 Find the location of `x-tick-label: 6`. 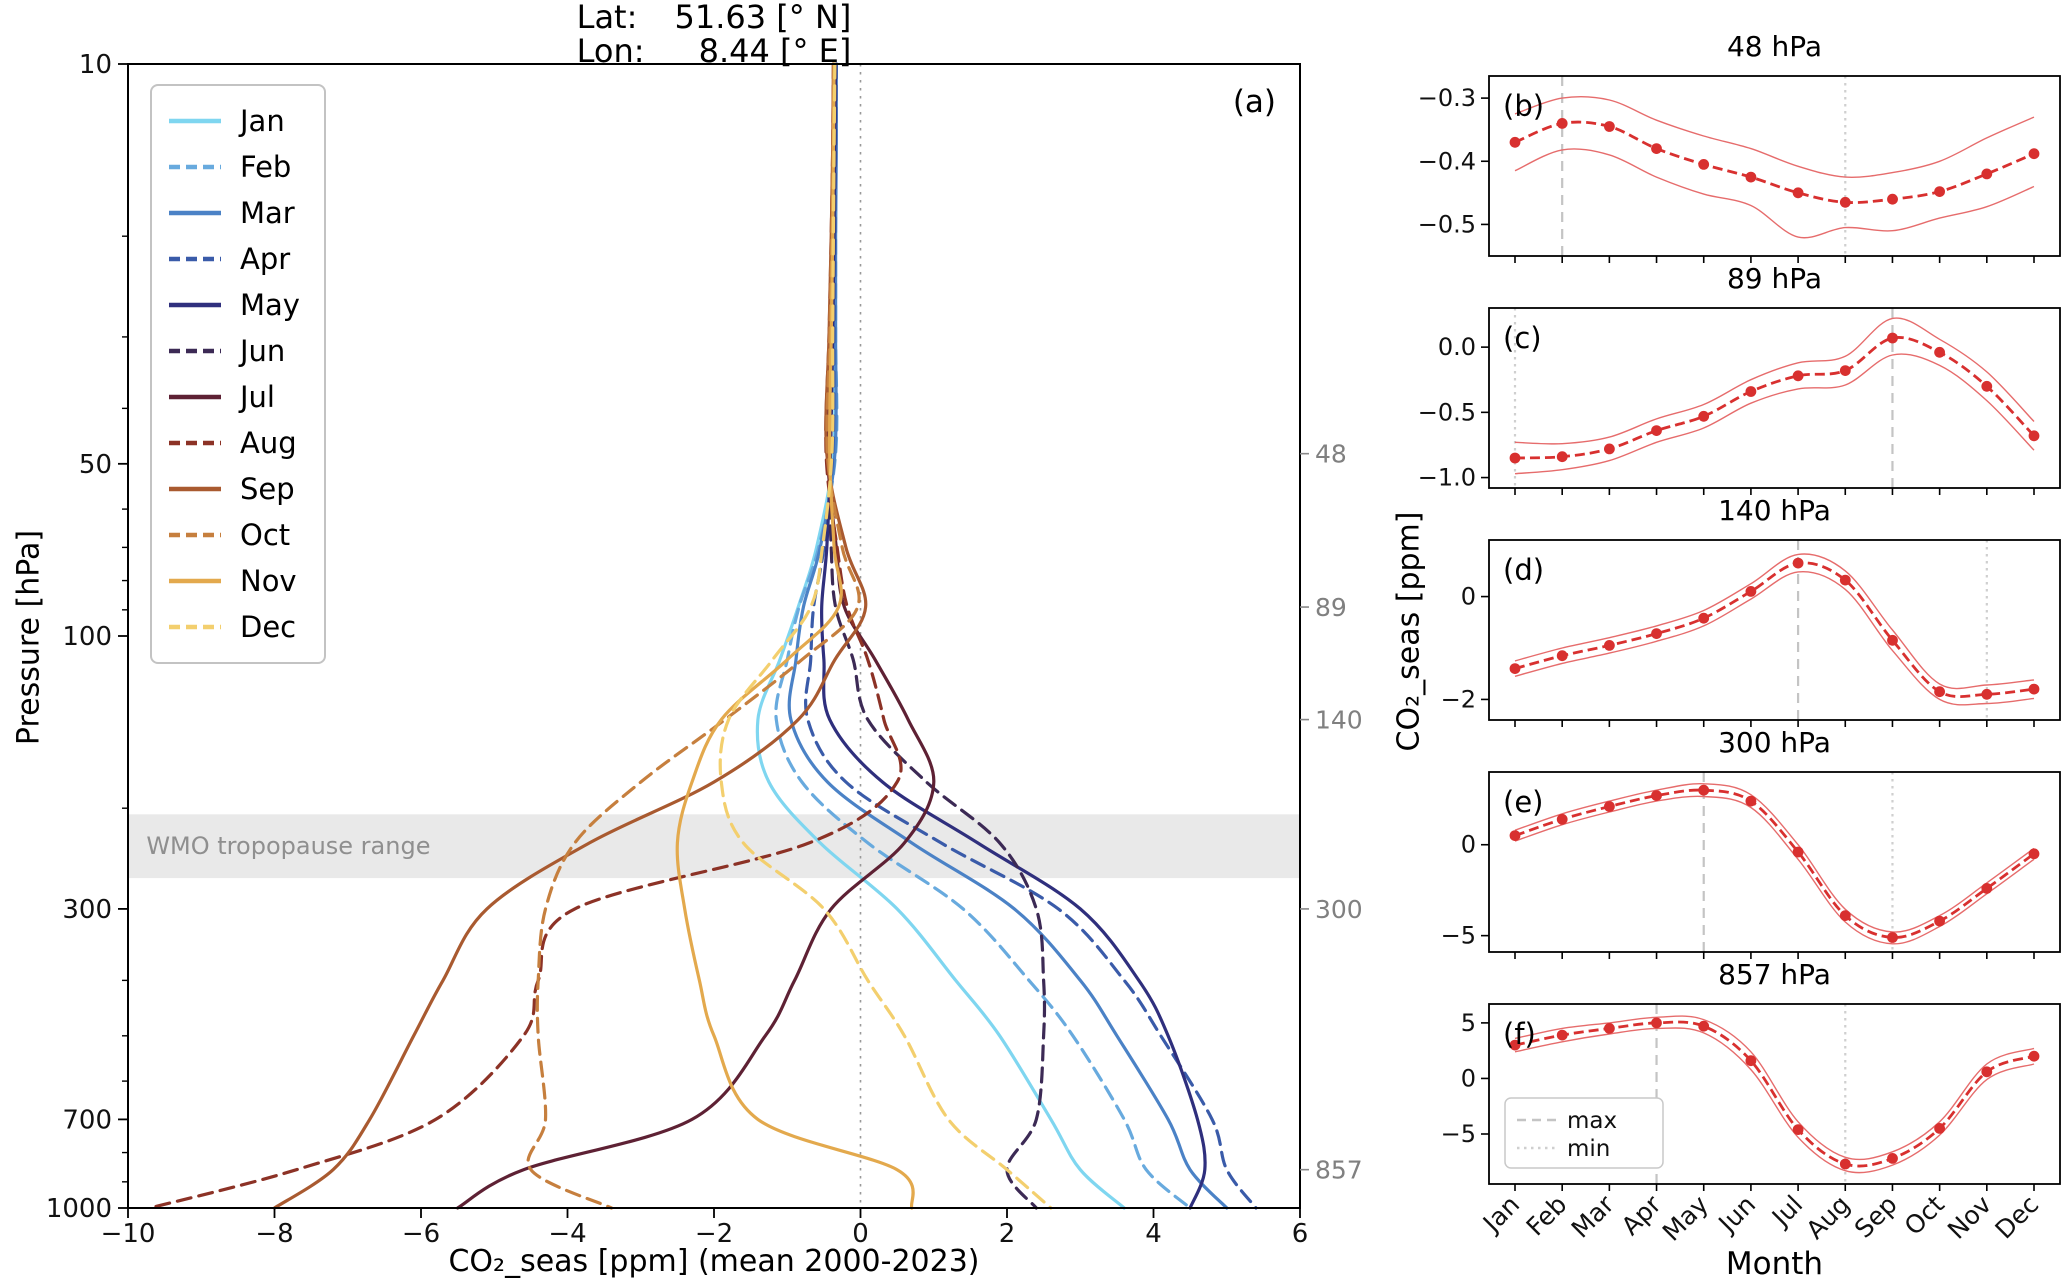

x-tick-label: 6 is located at coordinates (1300, 1234).